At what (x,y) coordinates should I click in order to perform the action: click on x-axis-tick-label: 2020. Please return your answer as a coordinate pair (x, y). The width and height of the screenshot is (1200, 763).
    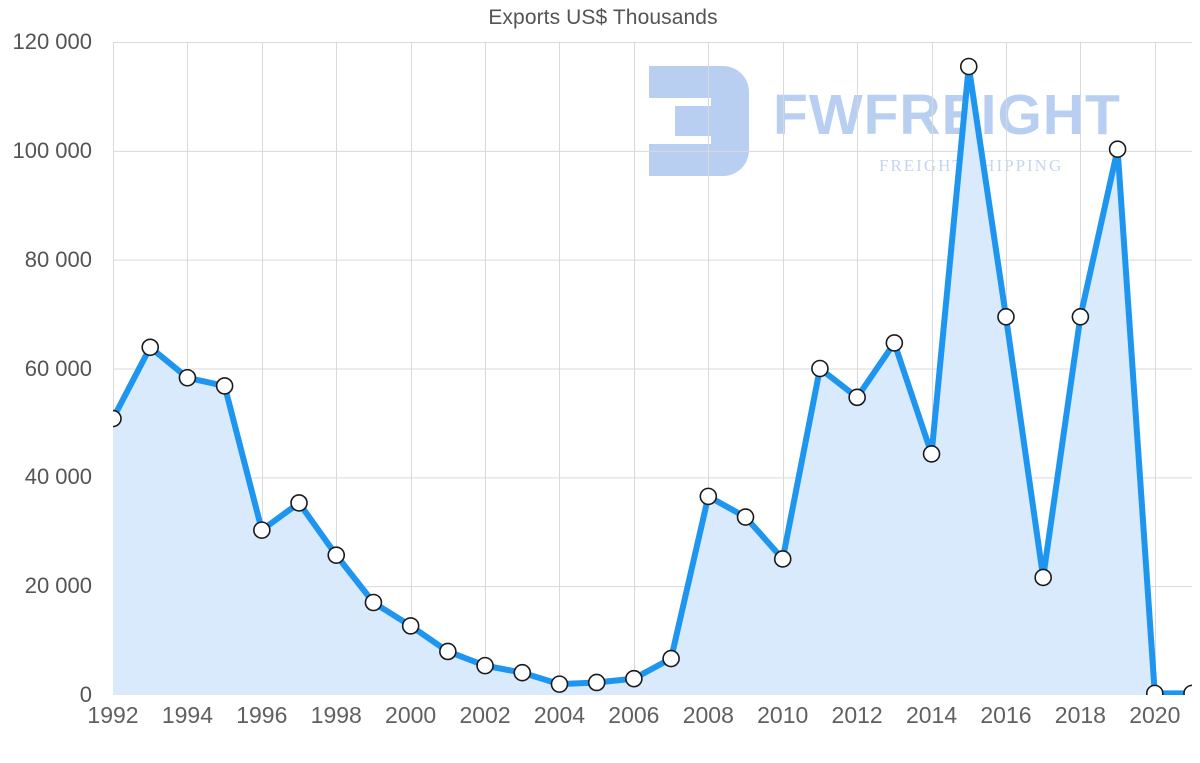
    Looking at the image, I should click on (1155, 715).